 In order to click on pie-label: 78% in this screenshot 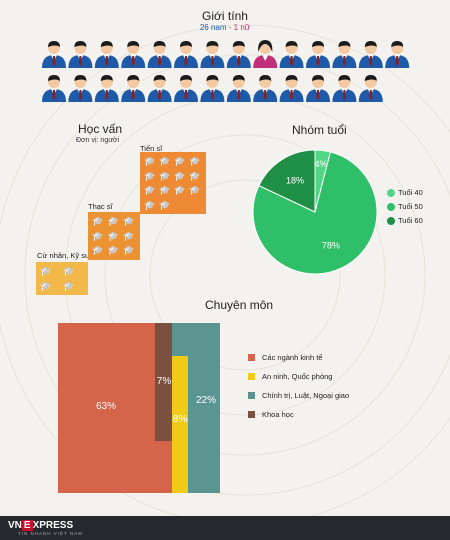, I will do `click(331, 246)`.